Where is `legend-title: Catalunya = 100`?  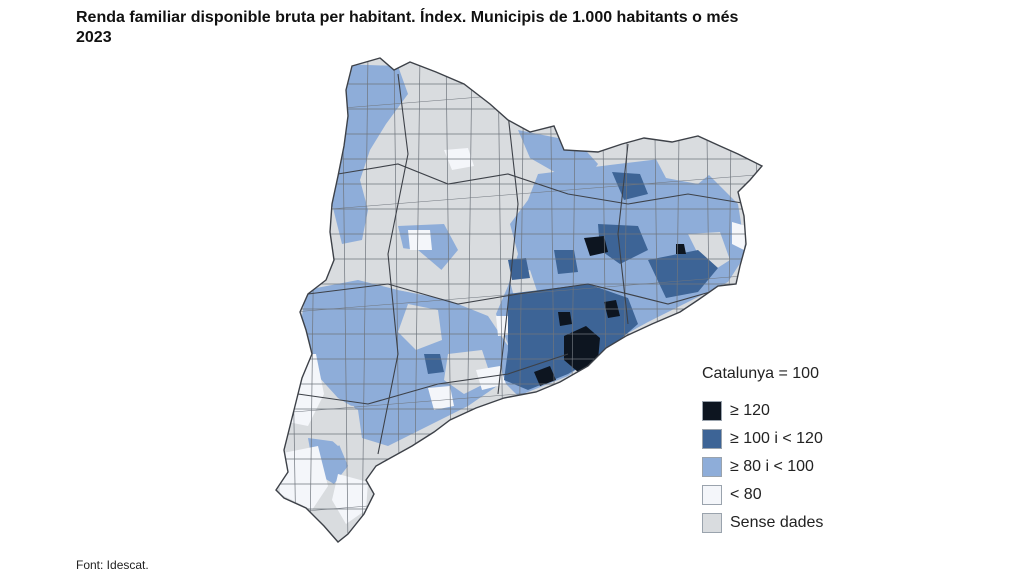 legend-title: Catalunya = 100 is located at coordinates (760, 373).